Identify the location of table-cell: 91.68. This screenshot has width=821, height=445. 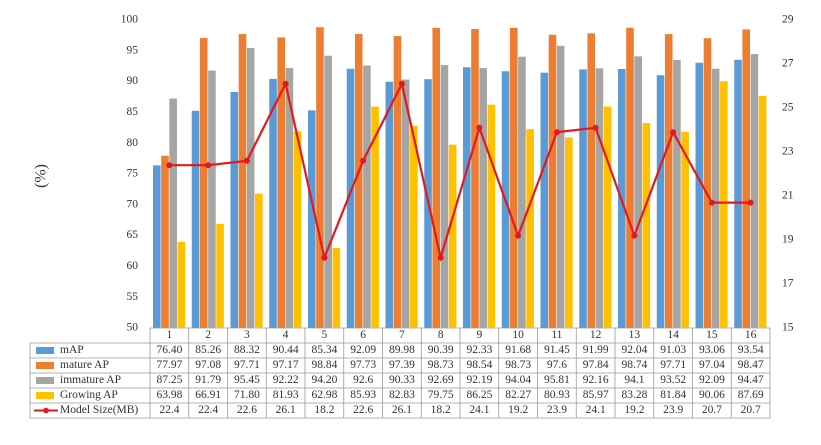
(518, 350).